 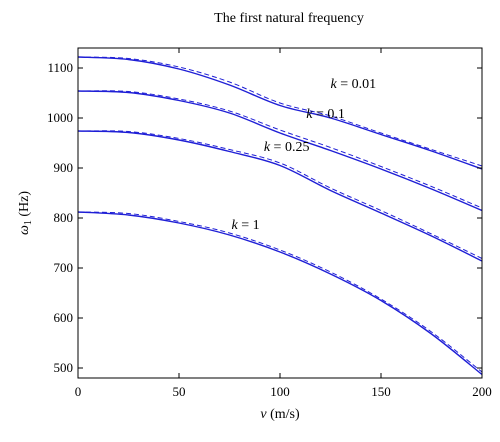 I want to click on x-tick-label-3: 150, so click(x=381, y=391).